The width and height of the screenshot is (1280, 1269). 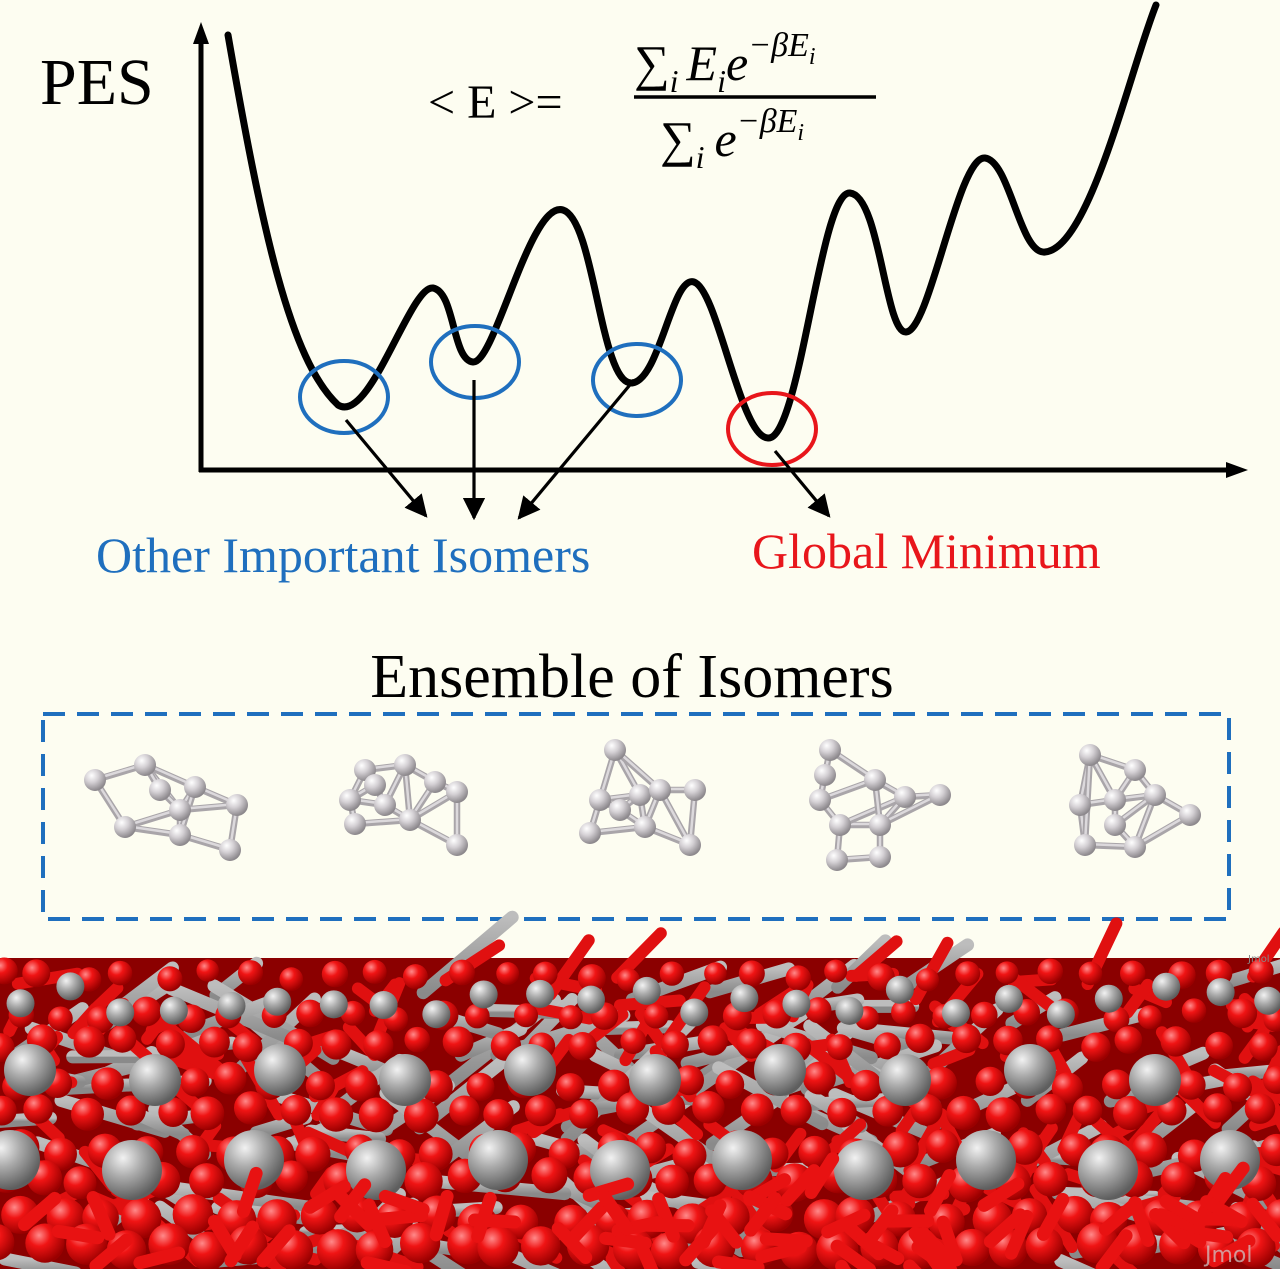 I want to click on y-axis-arrowhead, so click(x=201, y=33).